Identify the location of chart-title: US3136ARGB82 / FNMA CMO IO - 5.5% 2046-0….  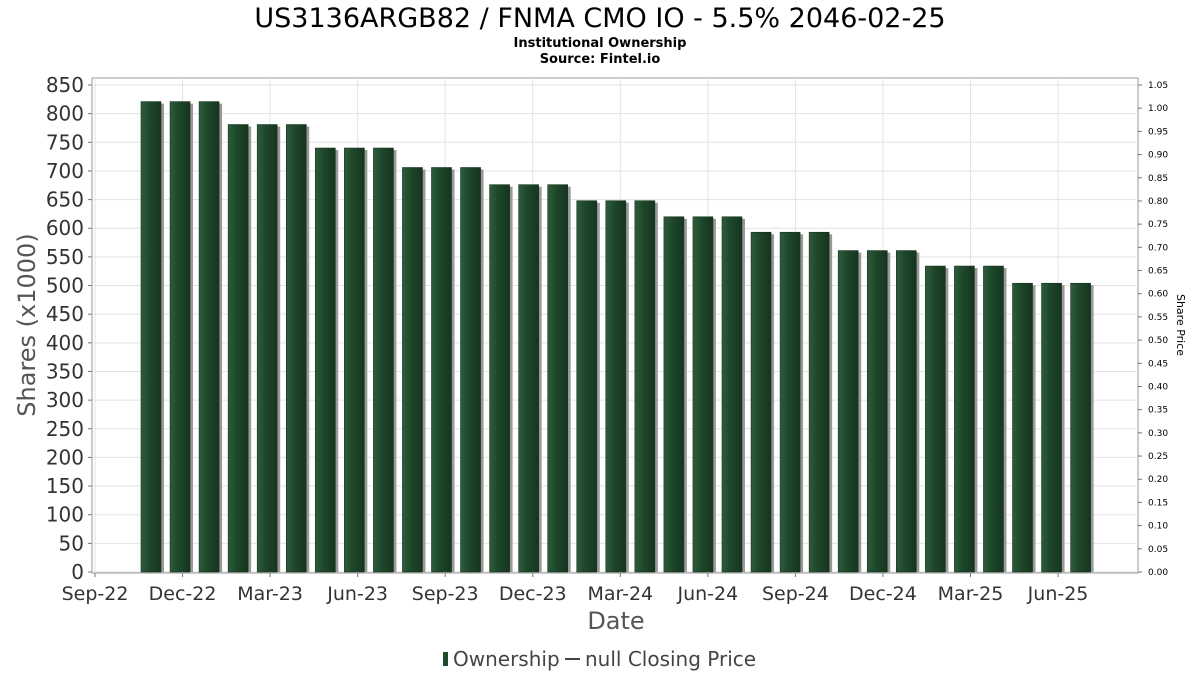
(599, 18).